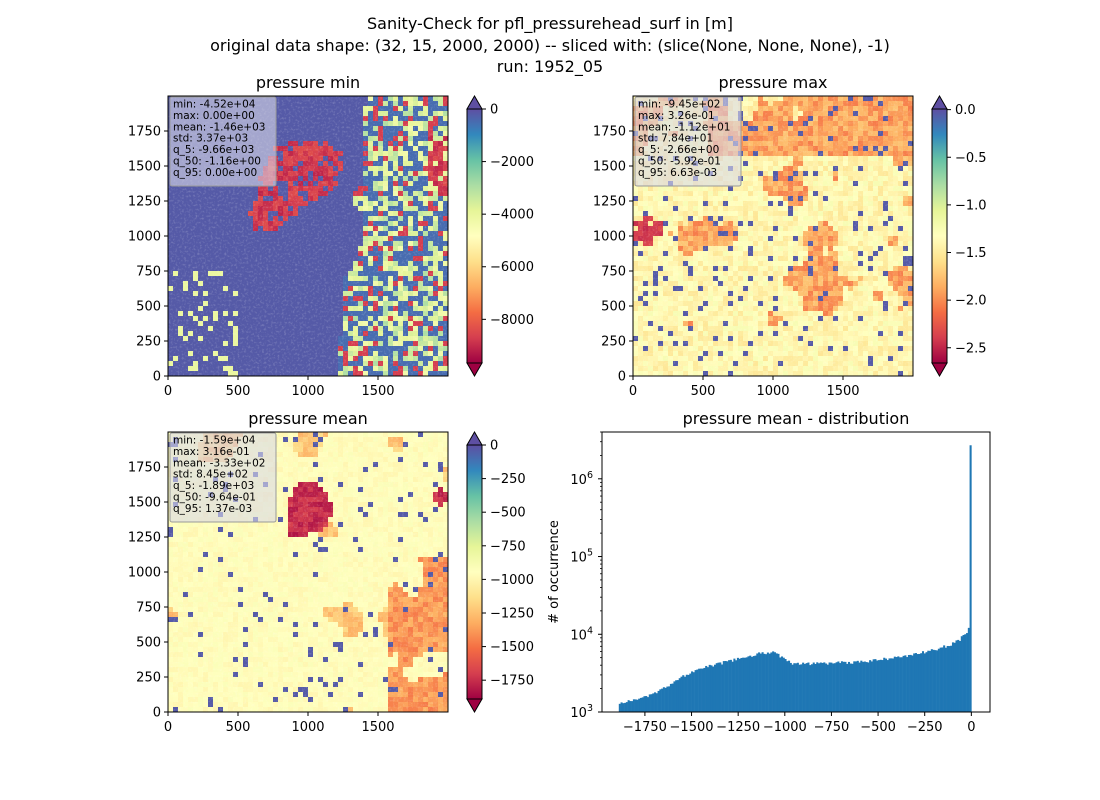  What do you see at coordinates (144, 237) in the screenshot?
I see `y-tick-label: 1000` at bounding box center [144, 237].